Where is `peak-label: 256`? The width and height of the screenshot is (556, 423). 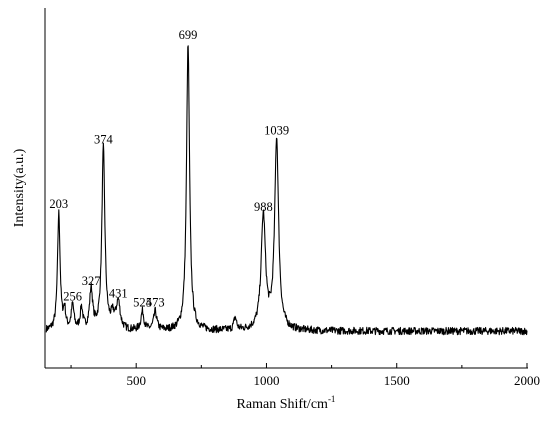 peak-label: 256 is located at coordinates (72, 296).